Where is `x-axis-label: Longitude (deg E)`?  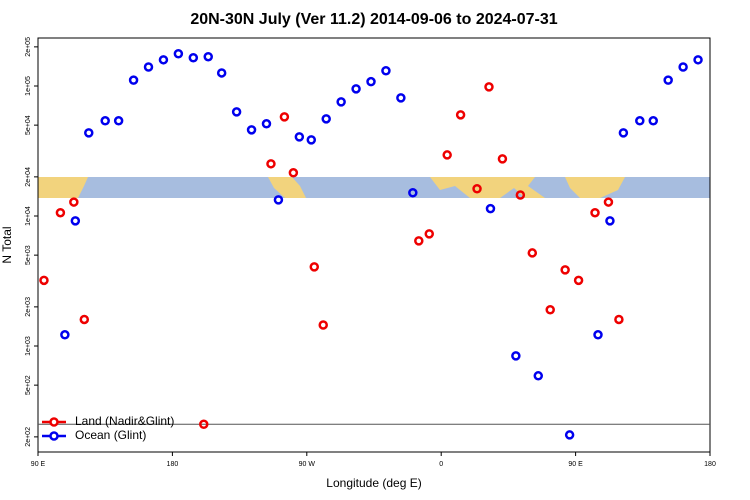 x-axis-label: Longitude (deg E) is located at coordinates (373, 483).